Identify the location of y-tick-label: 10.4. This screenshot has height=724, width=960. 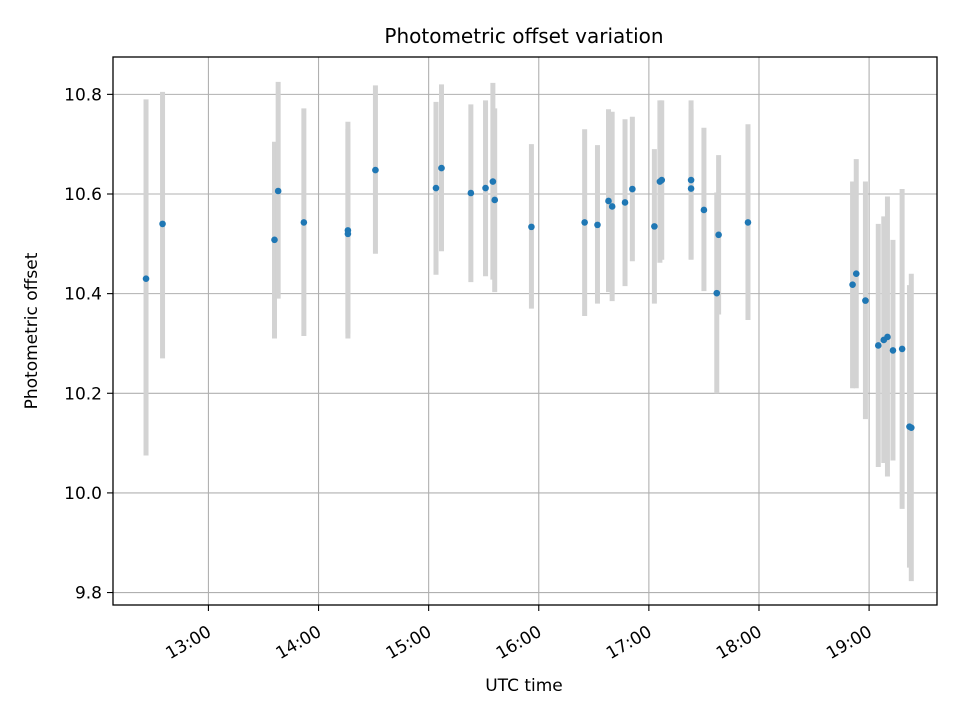
(83, 295).